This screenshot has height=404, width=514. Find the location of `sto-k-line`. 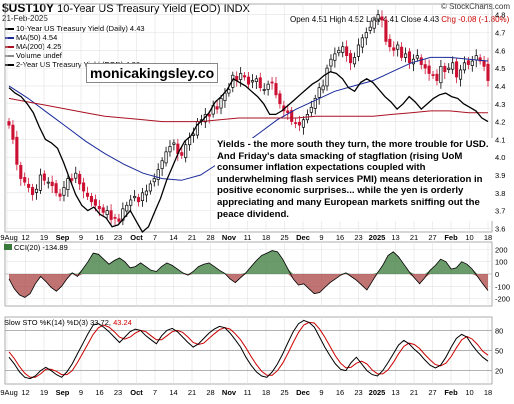

sto-k-line is located at coordinates (248, 349).